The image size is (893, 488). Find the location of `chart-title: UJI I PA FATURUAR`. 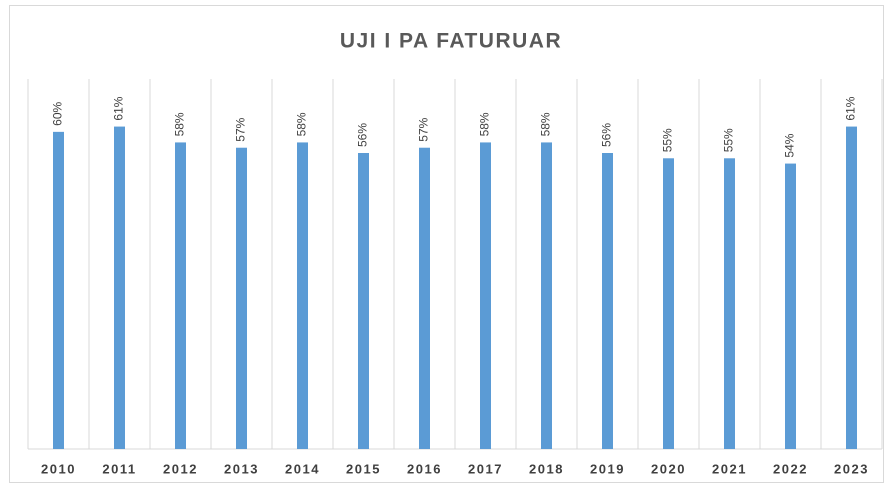

chart-title: UJI I PA FATURUAR is located at coordinates (451, 41).